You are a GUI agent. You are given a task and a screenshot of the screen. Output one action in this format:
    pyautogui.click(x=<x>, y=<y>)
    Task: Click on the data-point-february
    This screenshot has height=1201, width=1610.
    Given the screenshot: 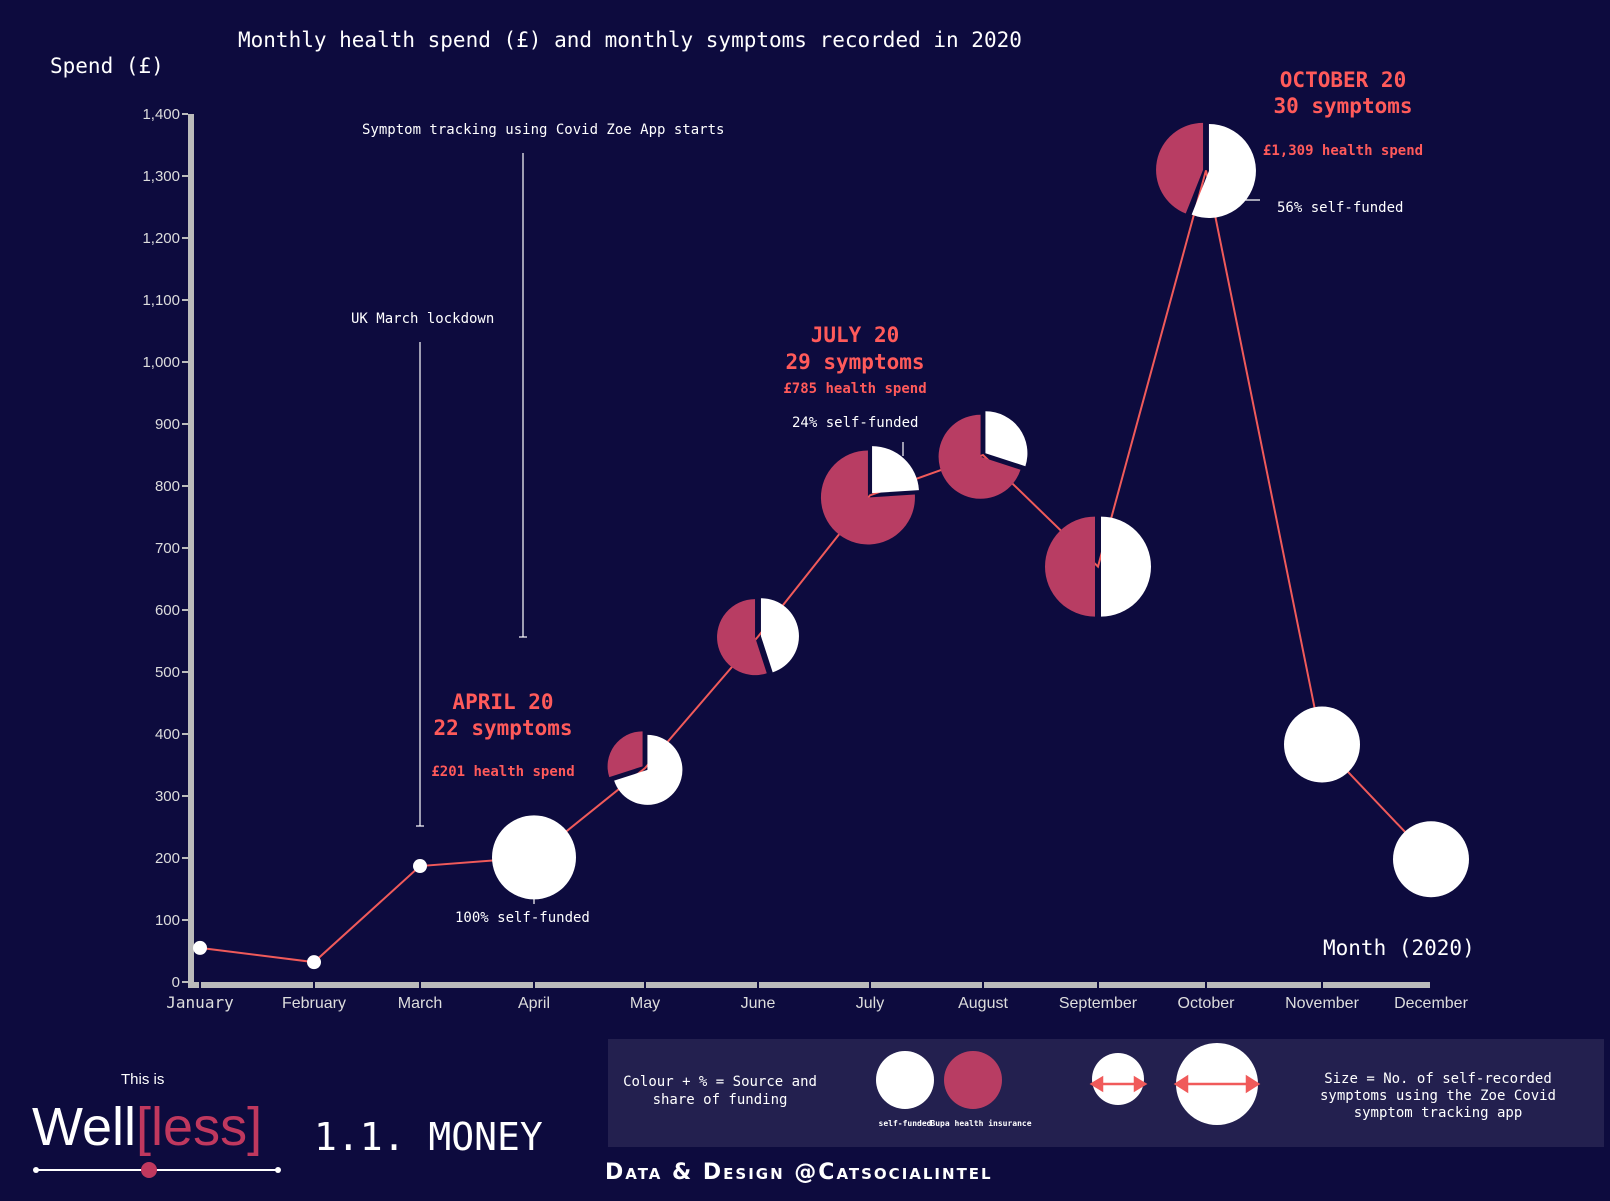 What is the action you would take?
    pyautogui.click(x=314, y=962)
    